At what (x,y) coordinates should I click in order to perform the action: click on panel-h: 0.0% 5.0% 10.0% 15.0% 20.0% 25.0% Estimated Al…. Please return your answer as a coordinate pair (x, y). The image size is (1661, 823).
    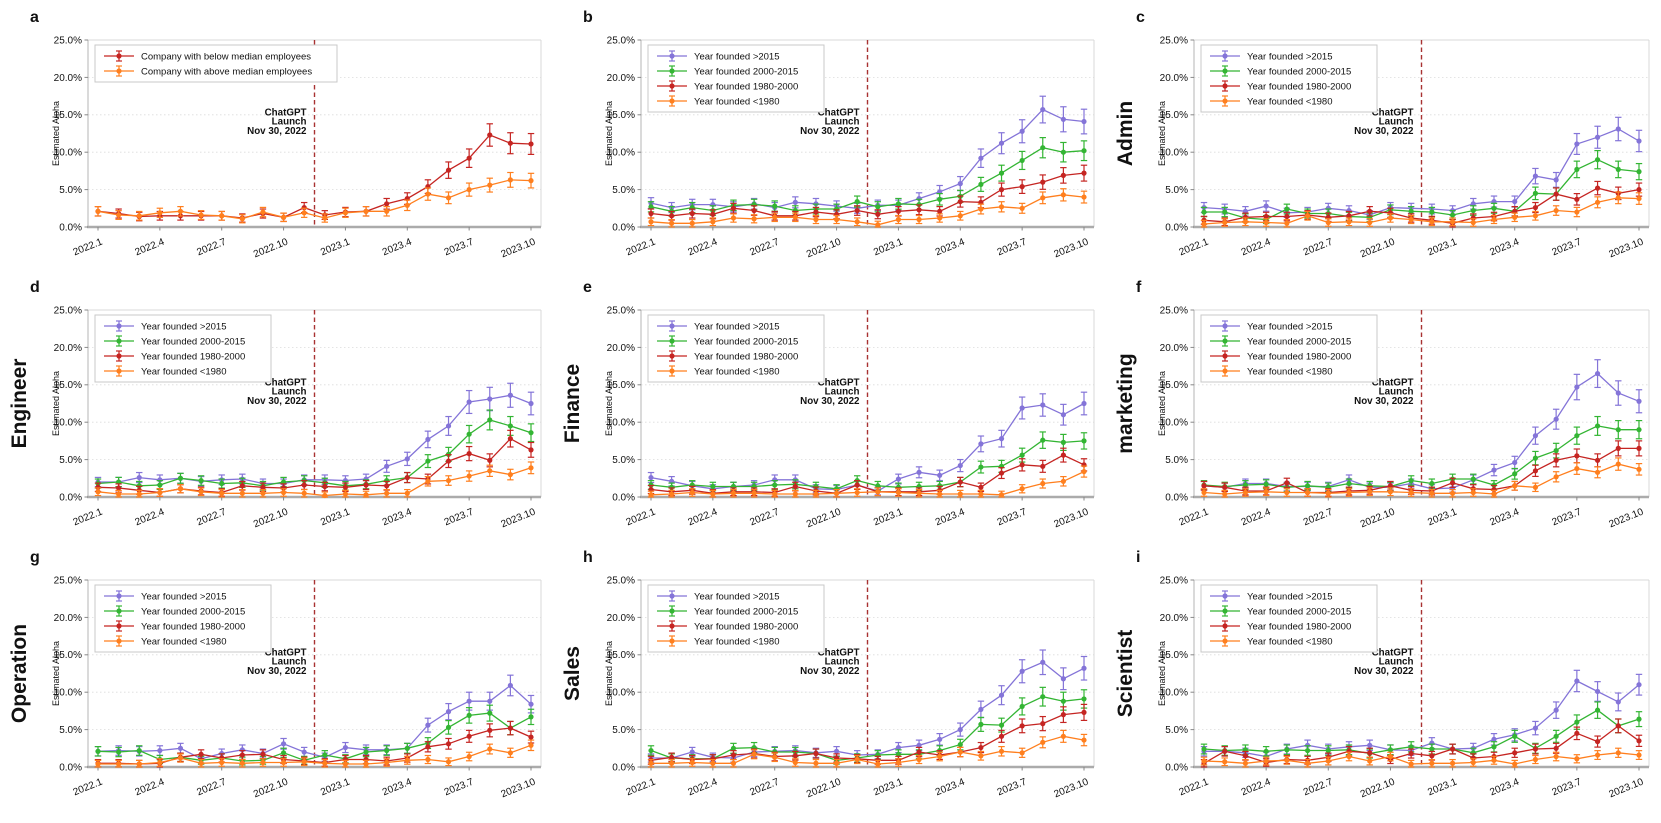
    Looking at the image, I should click on (829, 681).